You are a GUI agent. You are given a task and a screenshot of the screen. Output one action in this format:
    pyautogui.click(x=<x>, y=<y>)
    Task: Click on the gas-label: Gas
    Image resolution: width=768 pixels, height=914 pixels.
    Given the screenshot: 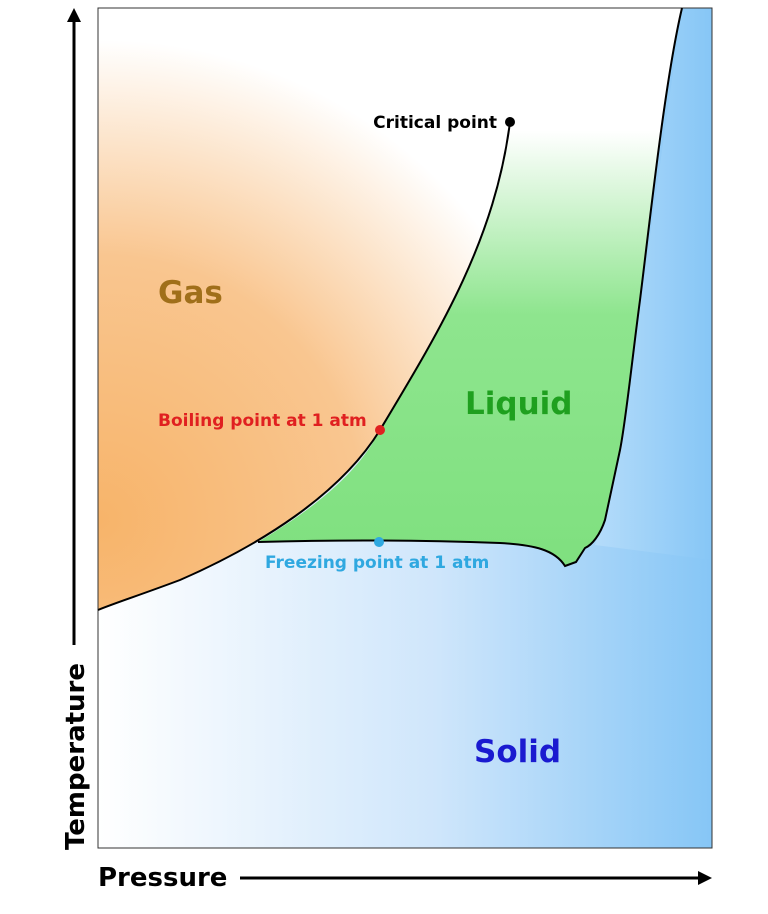 What is the action you would take?
    pyautogui.click(x=190, y=293)
    